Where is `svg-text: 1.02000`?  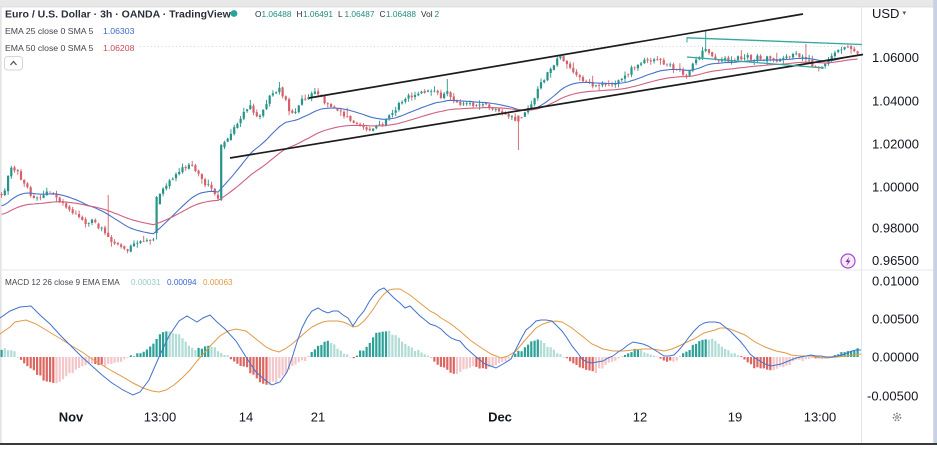 svg-text: 1.02000 is located at coordinates (895, 144).